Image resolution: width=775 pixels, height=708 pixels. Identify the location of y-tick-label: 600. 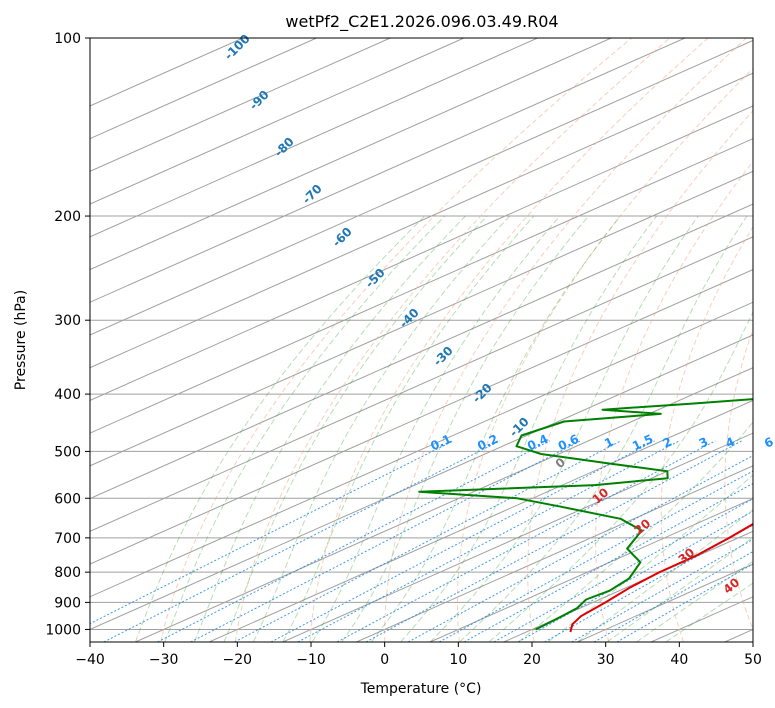
(67, 499).